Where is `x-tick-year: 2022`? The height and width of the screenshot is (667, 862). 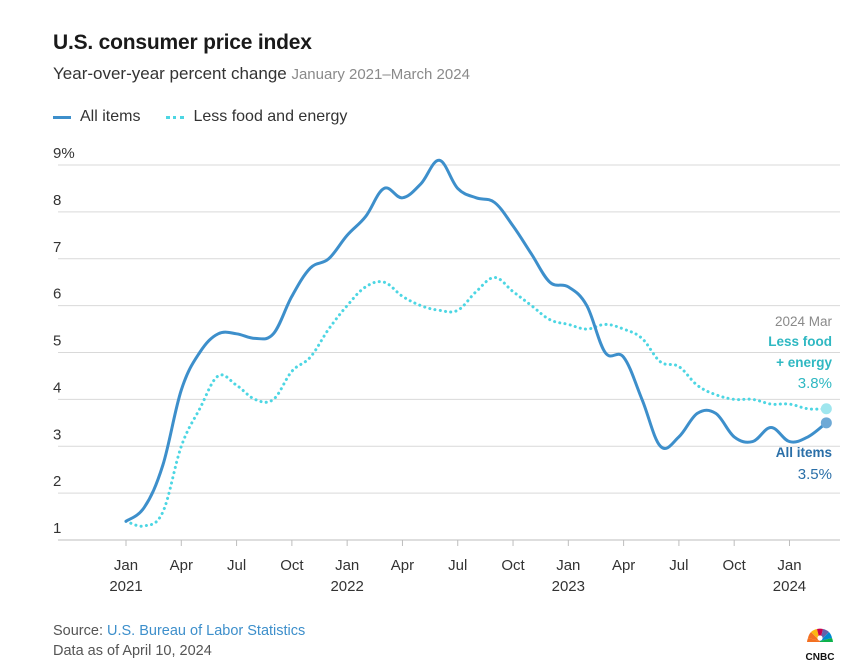 x-tick-year: 2022 is located at coordinates (346, 586).